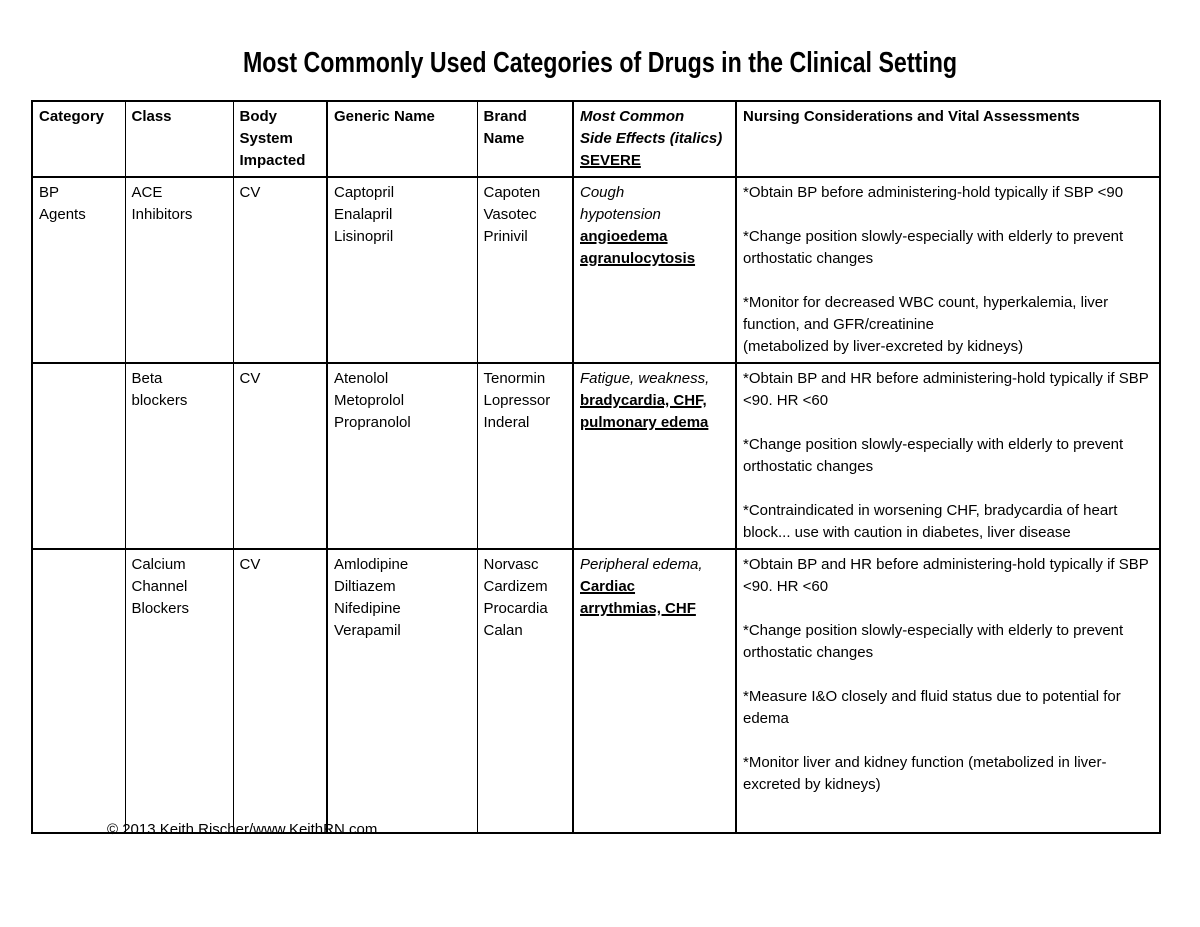  I want to click on side-effects-header-severe-label: SEVERE, so click(610, 160).